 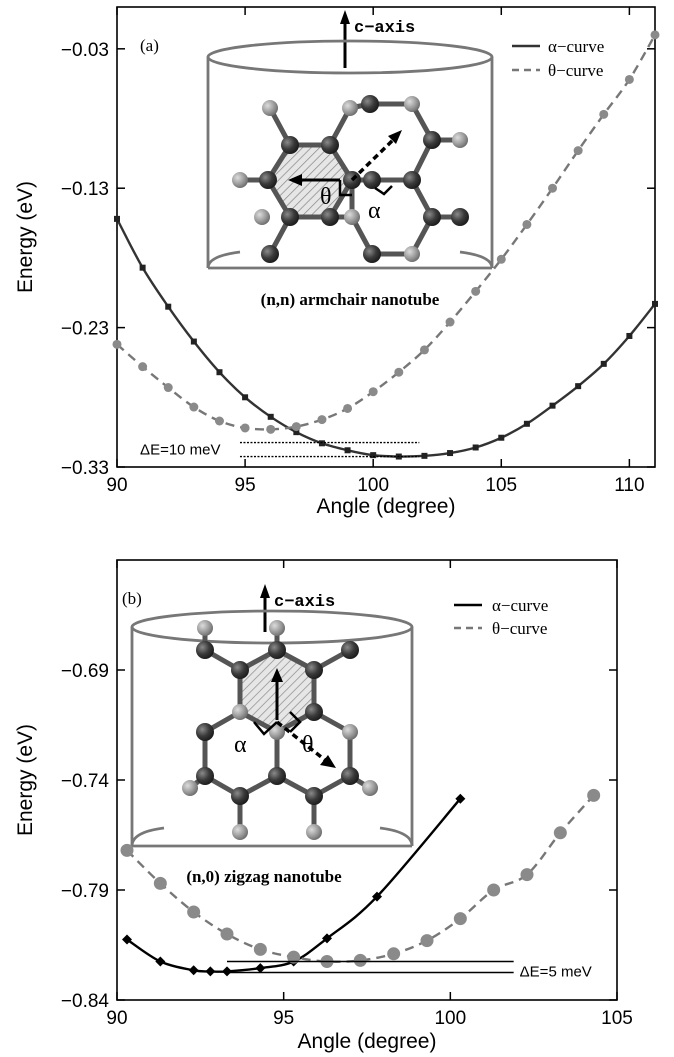 What do you see at coordinates (350, 299) in the screenshot?
I see `inset-caption: (n,n) armchair nanotube` at bounding box center [350, 299].